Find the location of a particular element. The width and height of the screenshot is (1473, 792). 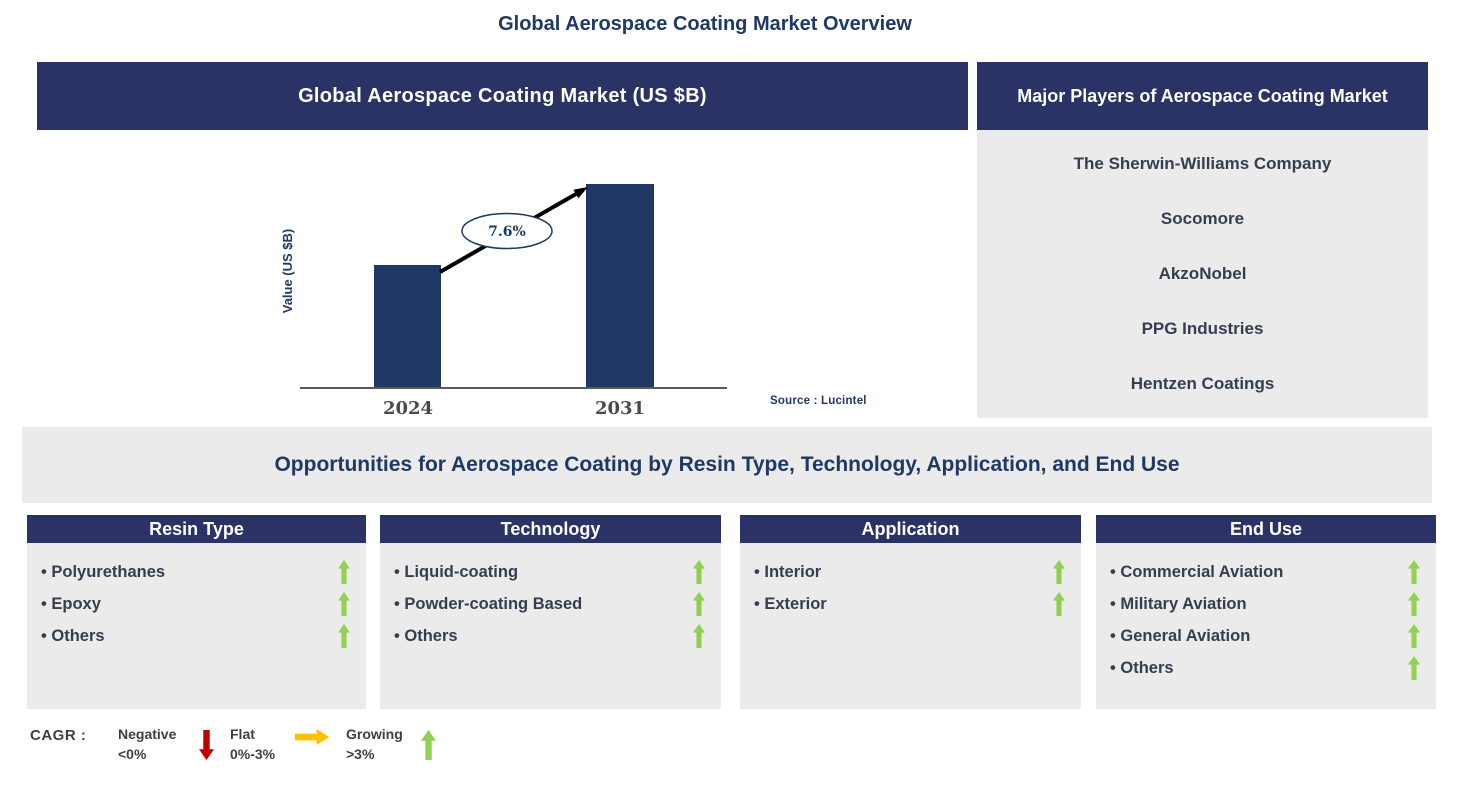

flat-trend-right-arrow-icon is located at coordinates (312, 737).